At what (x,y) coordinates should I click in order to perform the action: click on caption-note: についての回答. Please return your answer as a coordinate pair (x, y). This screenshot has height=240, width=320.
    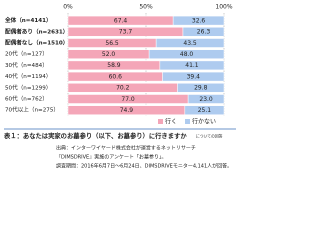
    Looking at the image, I should click on (209, 136).